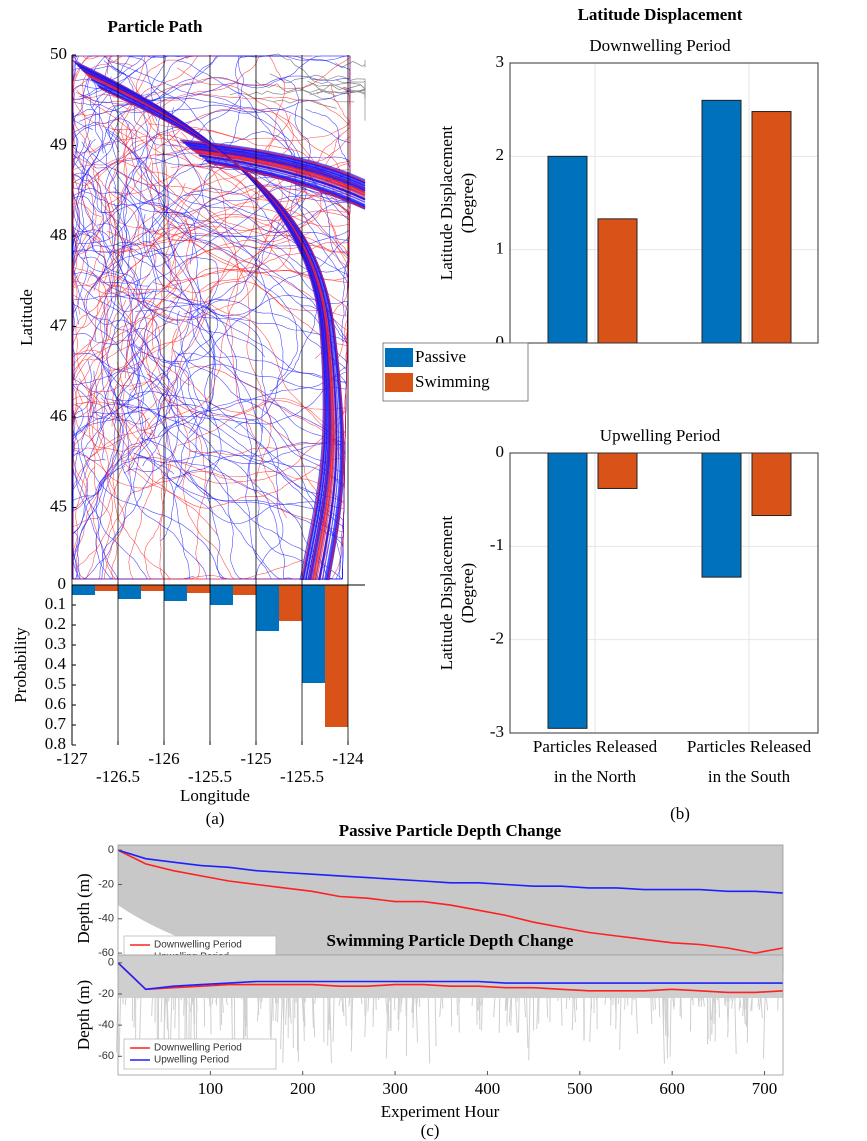 This screenshot has height=1141, width=867. I want to click on y-tick-label: -20, so click(106, 994).